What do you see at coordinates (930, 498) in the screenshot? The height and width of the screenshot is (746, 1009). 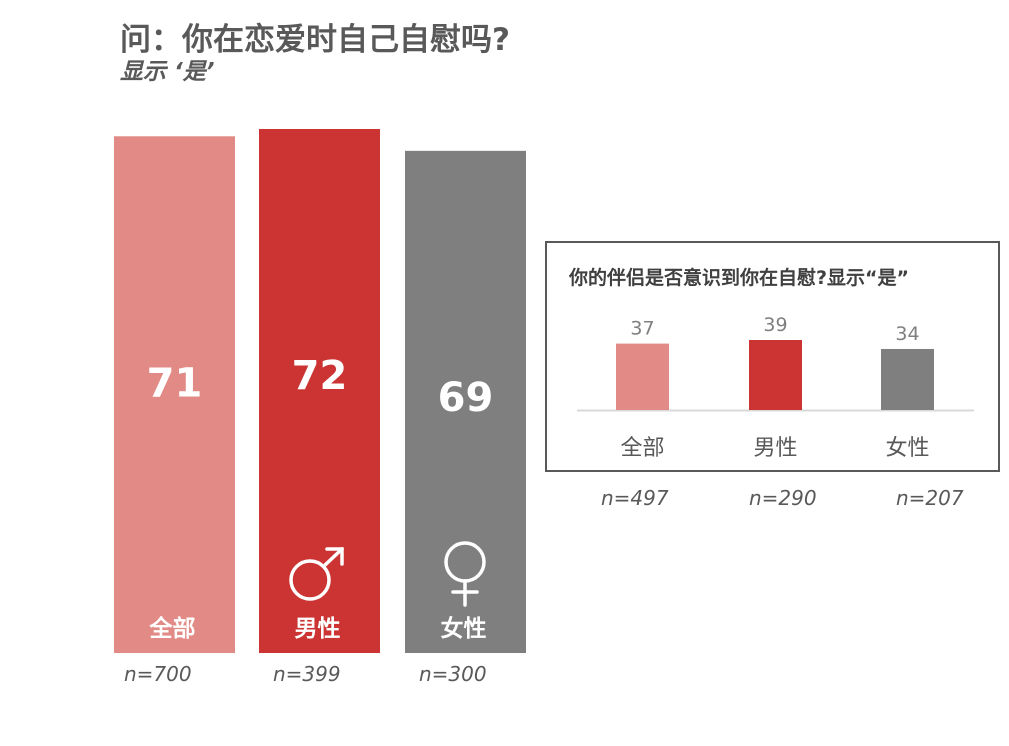 I see `inset-sample-size-2: n=207` at bounding box center [930, 498].